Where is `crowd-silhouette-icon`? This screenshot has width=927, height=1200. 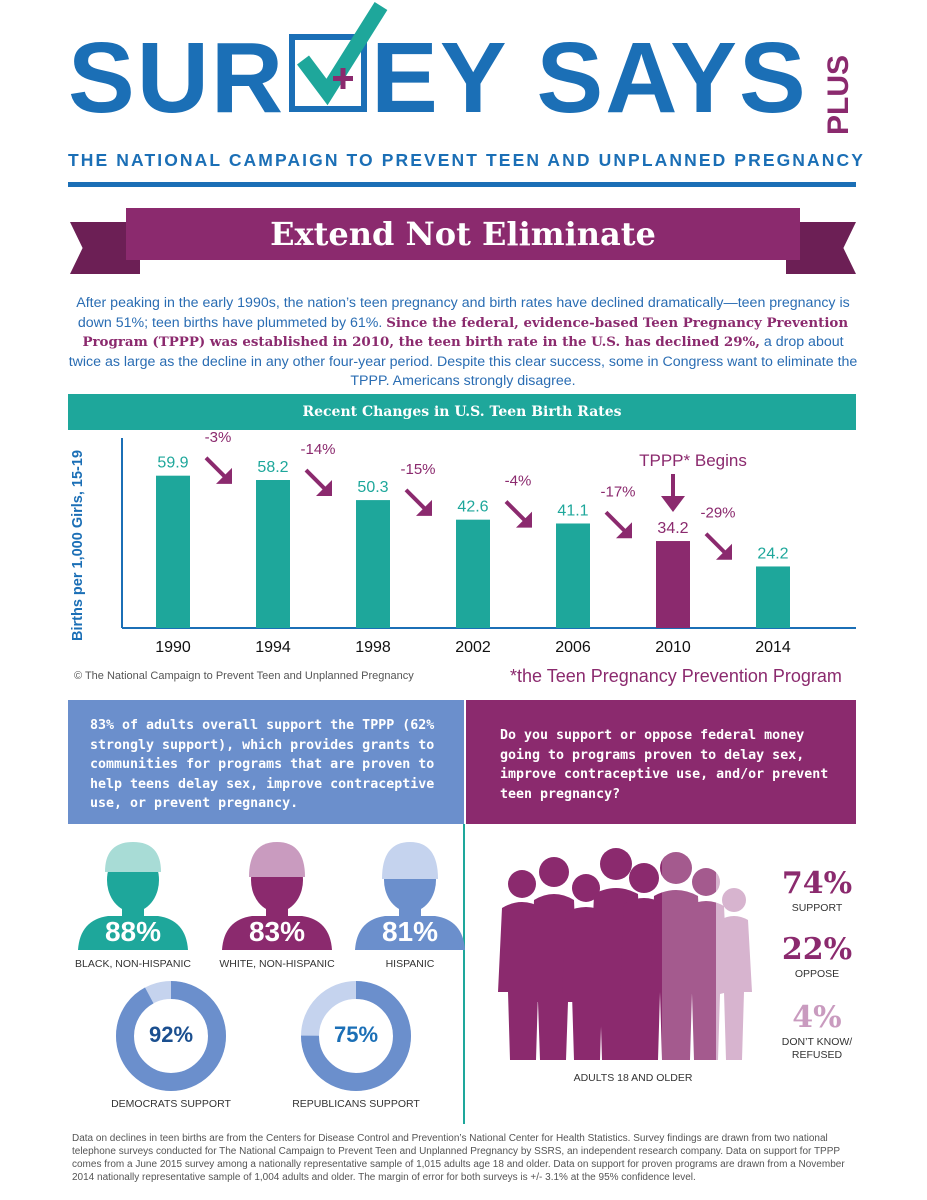
crowd-silhouette-icon is located at coordinates (625, 954).